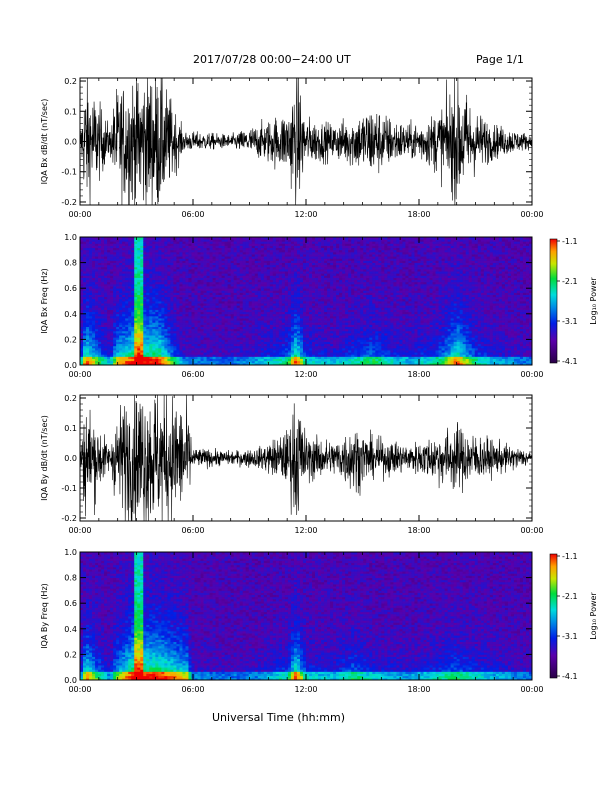 The height and width of the screenshot is (792, 612). I want to click on y-axis-title: IQA Bx Freq (Hz), so click(44, 301).